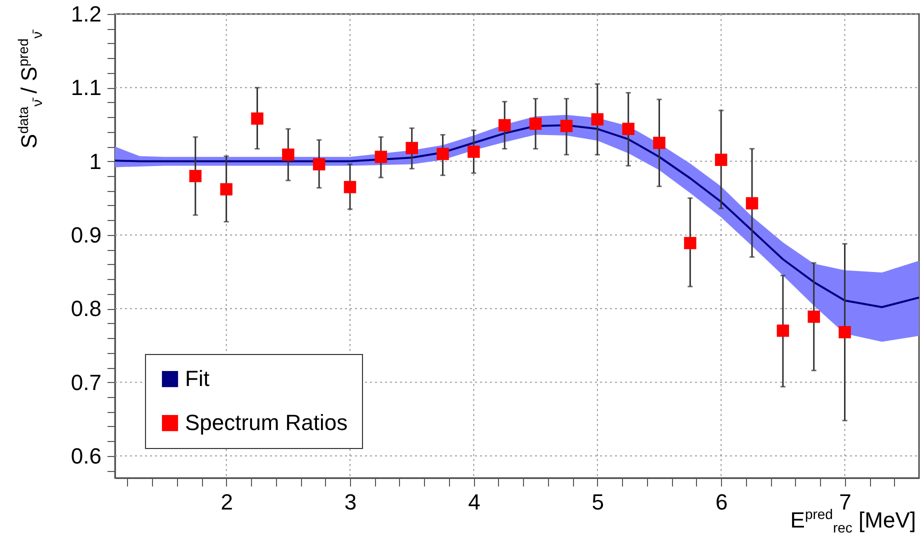 The image size is (920, 542). I want to click on y-tick-label: 1.1, so click(86, 87).